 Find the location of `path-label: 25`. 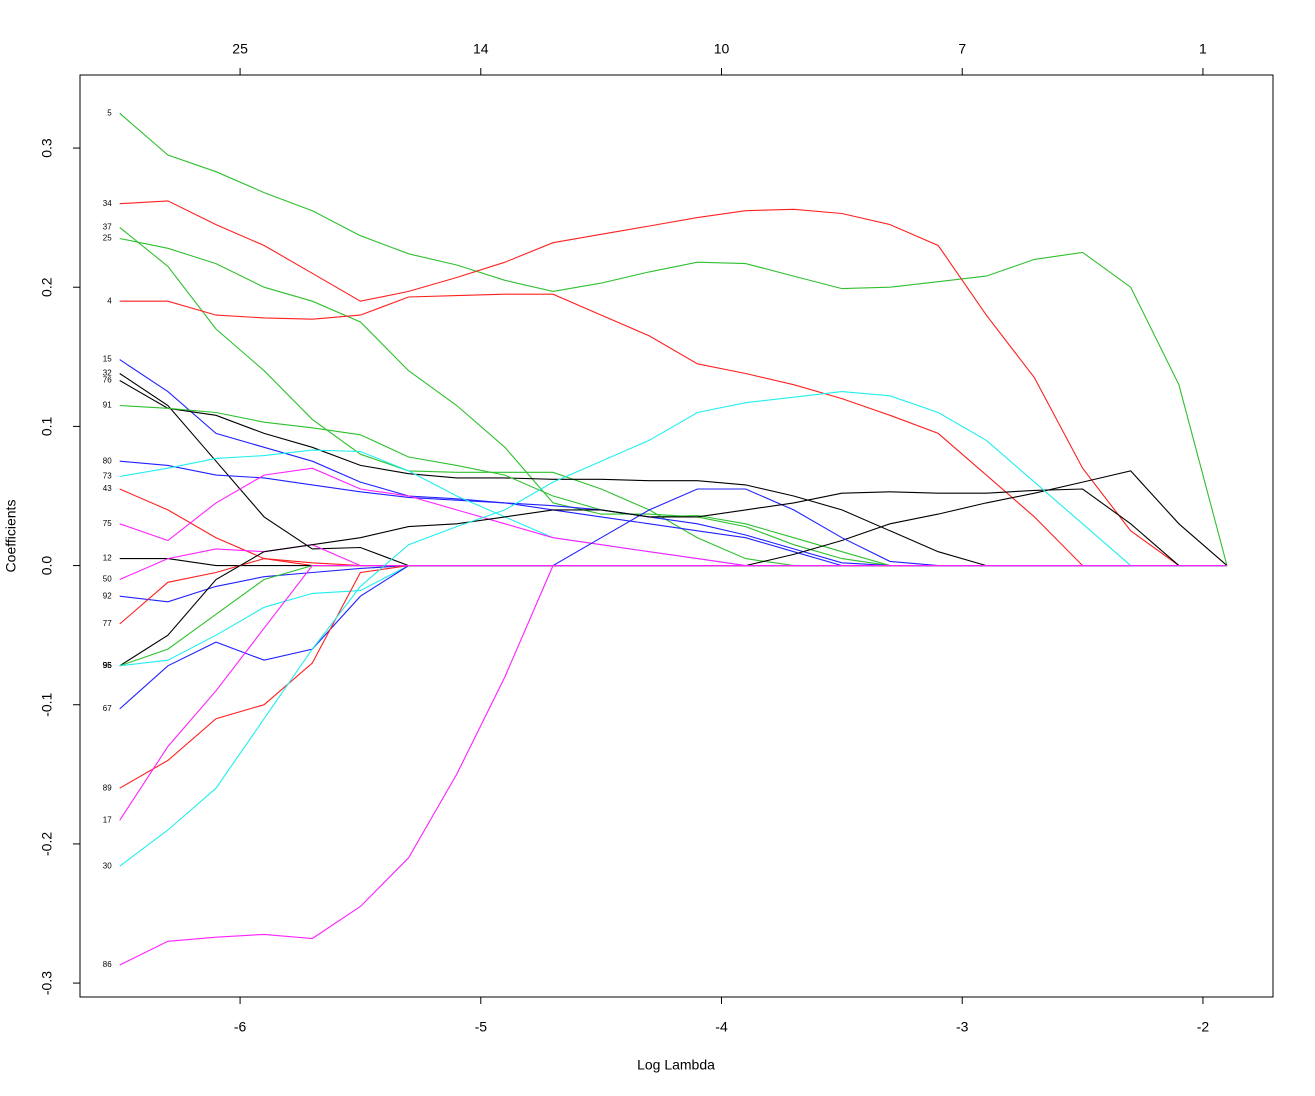

path-label: 25 is located at coordinates (107, 238).